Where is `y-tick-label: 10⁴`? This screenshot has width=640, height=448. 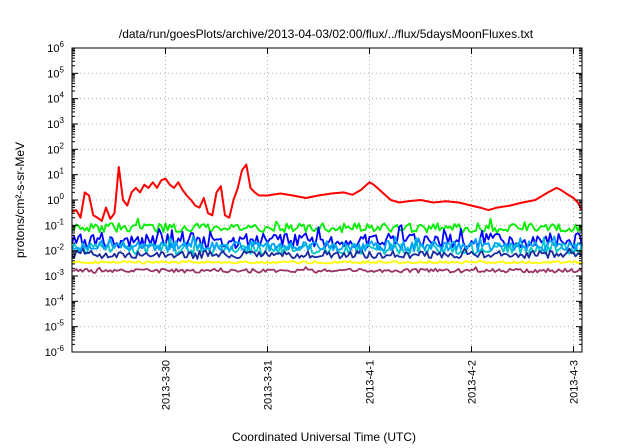
y-tick-label: 10⁴ is located at coordinates (55, 98).